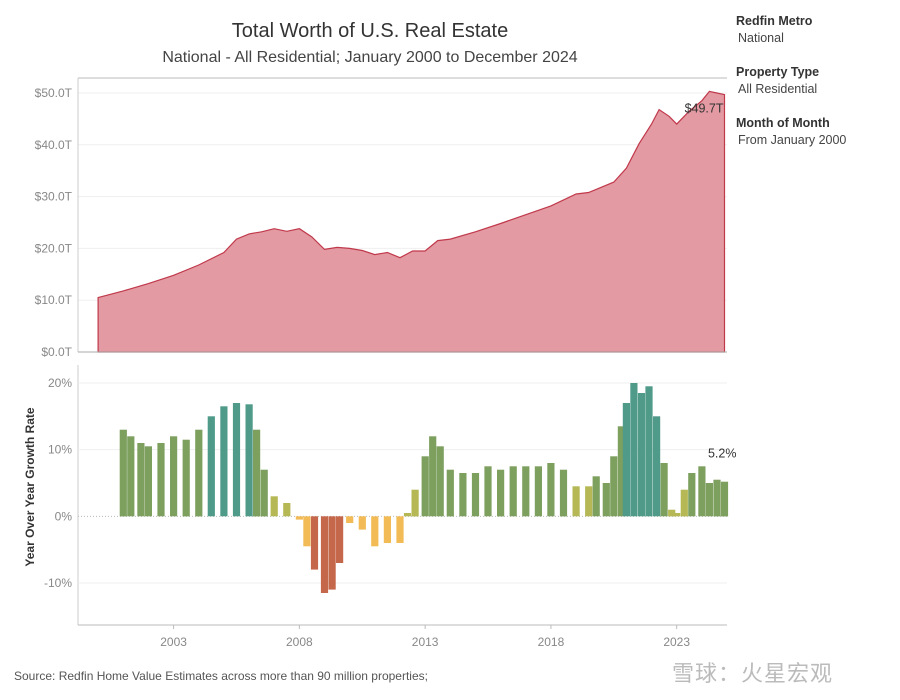 The image size is (900, 700). I want to click on filter-metro: Redfin Metro National, so click(816, 29).